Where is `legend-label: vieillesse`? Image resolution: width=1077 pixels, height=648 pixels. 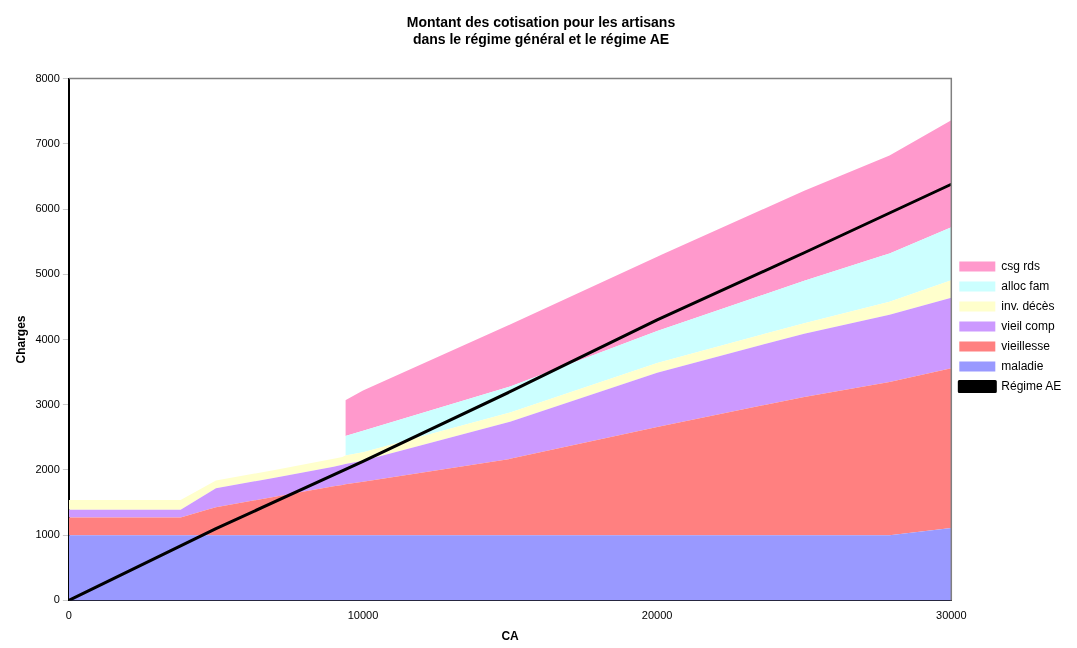 legend-label: vieillesse is located at coordinates (1026, 345).